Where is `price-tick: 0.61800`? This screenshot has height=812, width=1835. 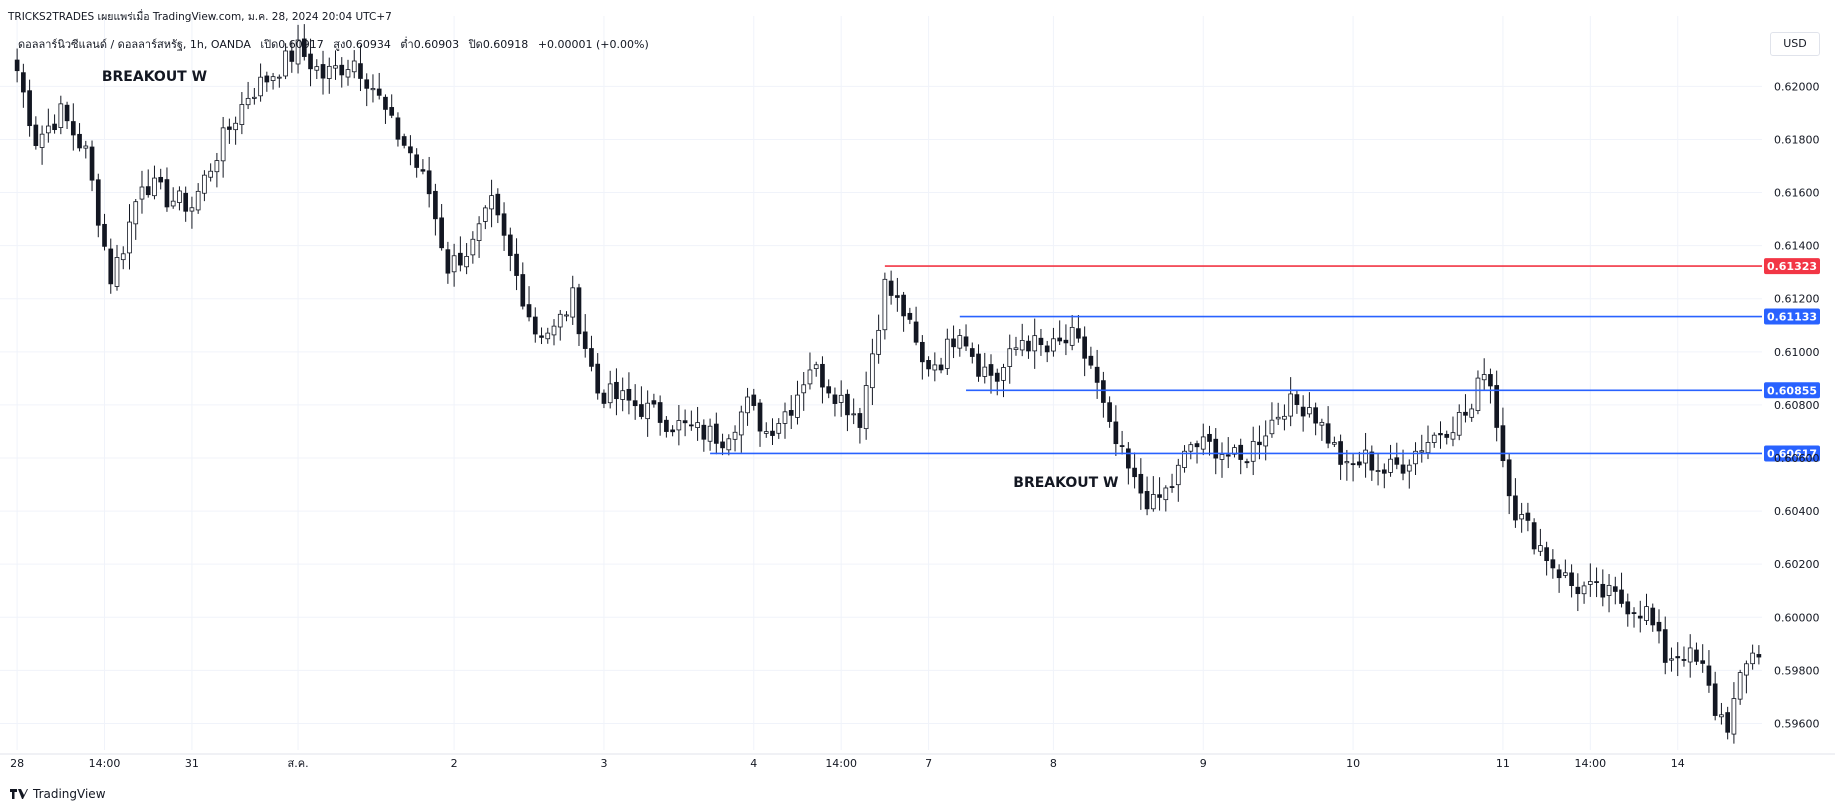 price-tick: 0.61800 is located at coordinates (1797, 139).